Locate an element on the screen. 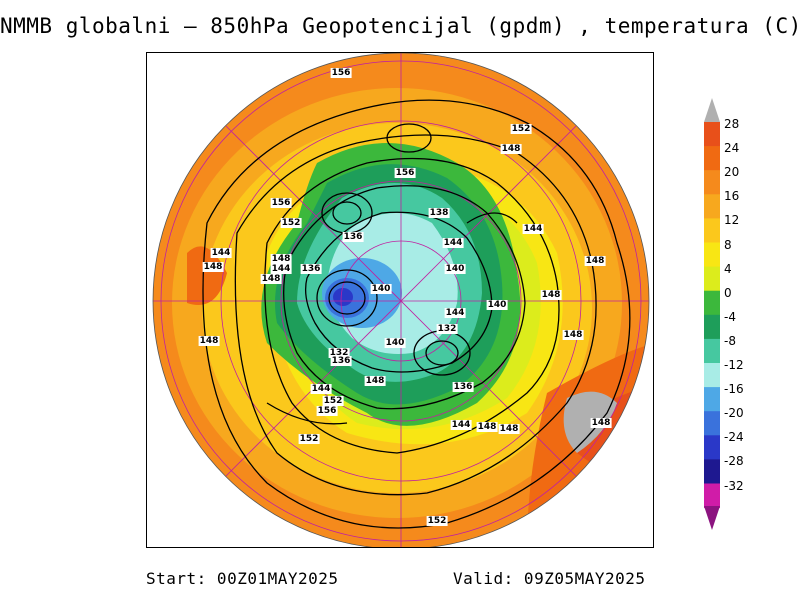  legend-tick-label: 12 is located at coordinates (732, 220).